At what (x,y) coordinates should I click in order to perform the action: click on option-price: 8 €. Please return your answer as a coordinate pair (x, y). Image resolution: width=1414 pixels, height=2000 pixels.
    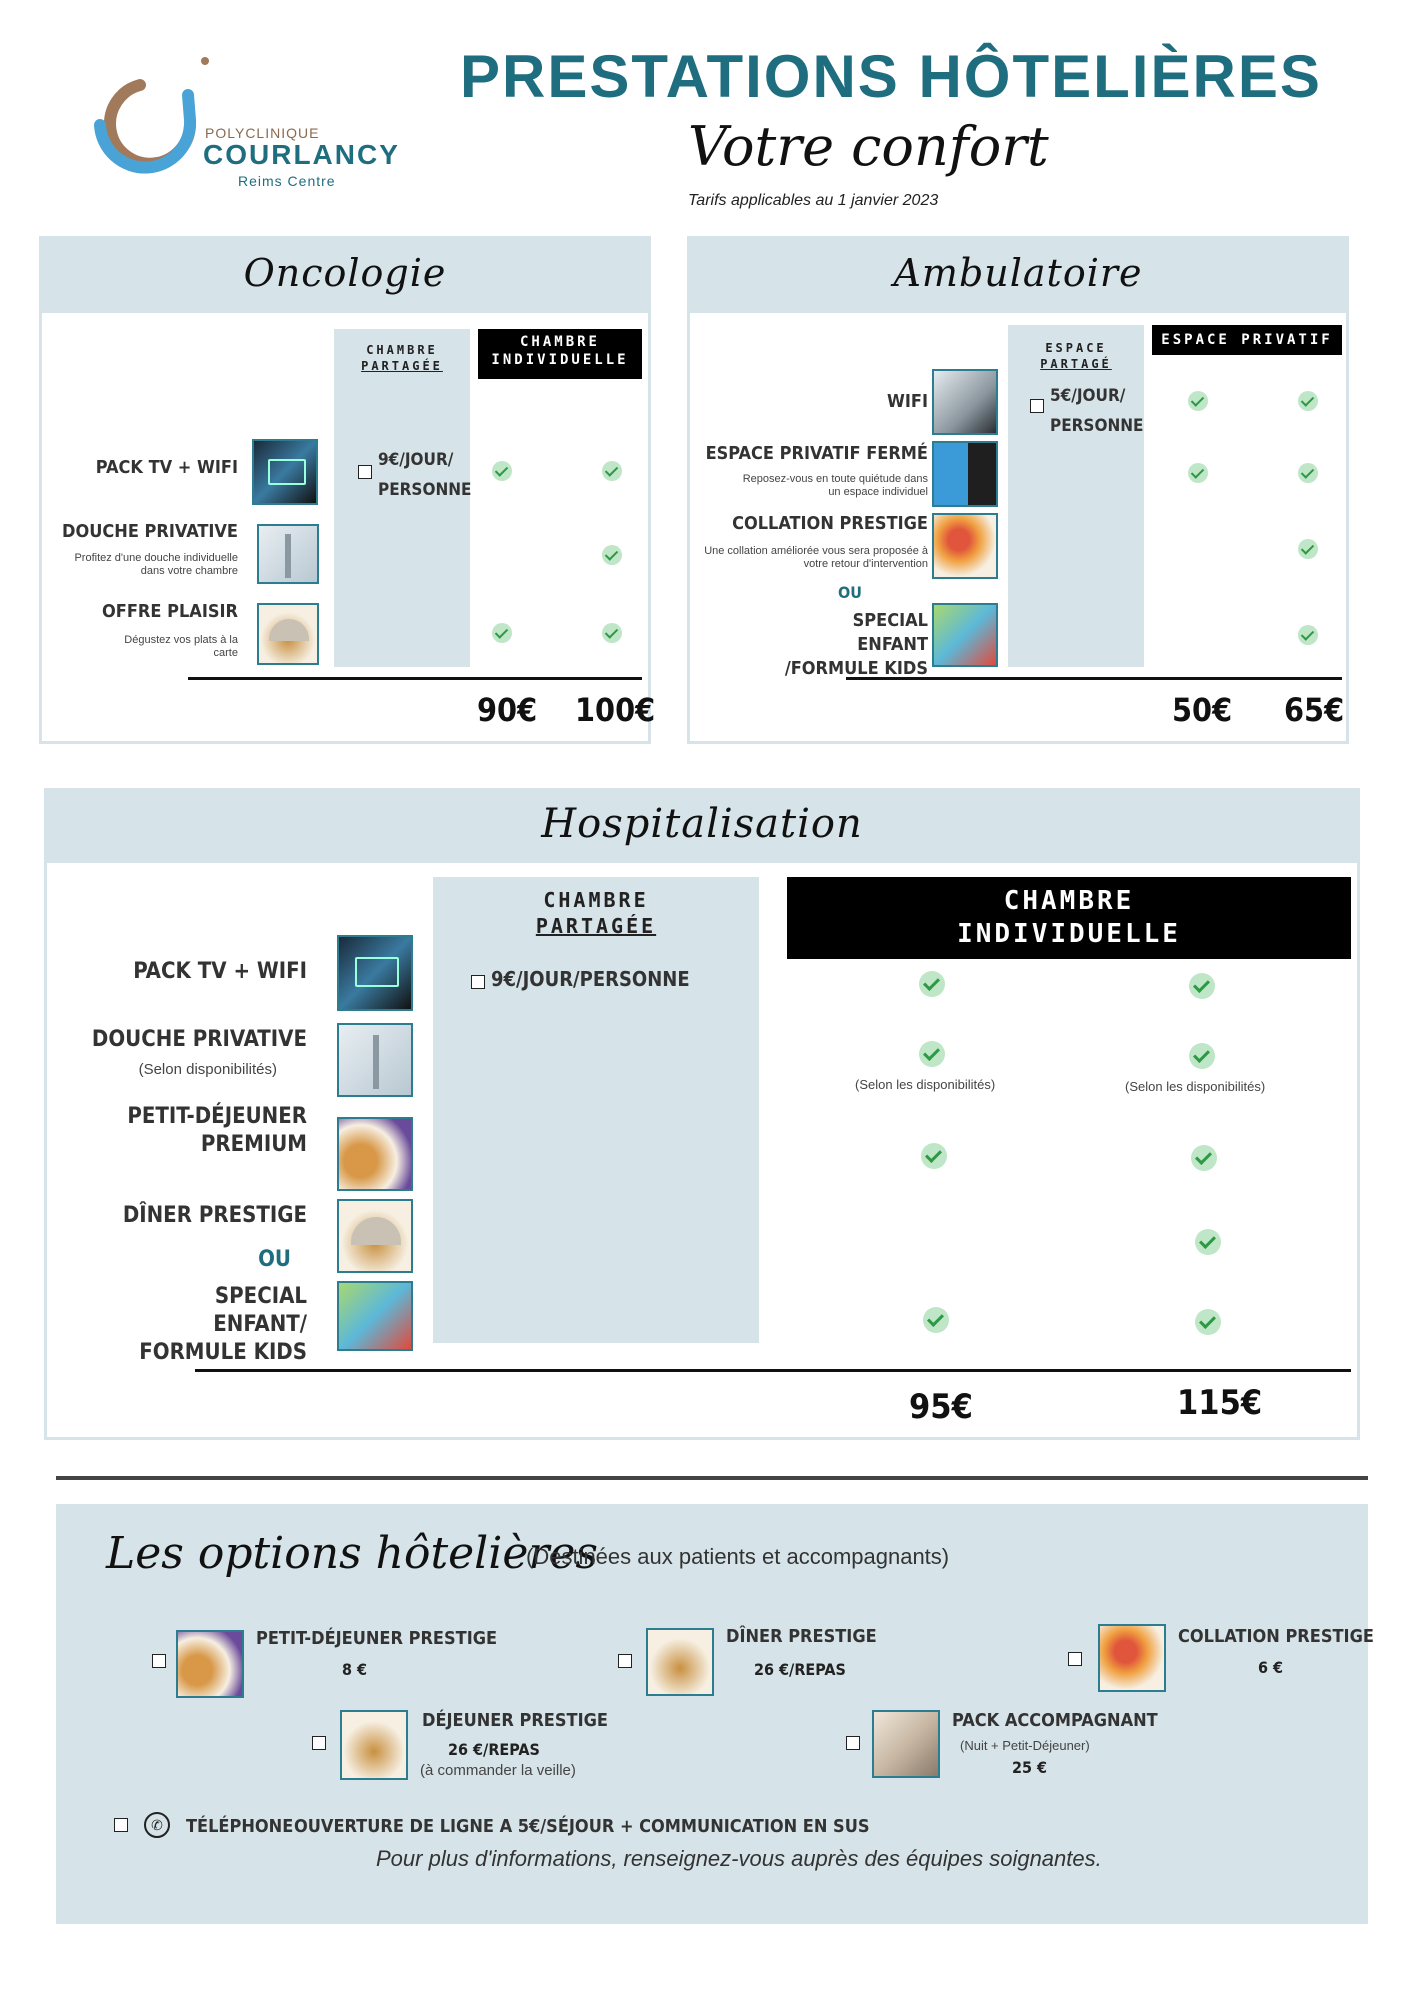
    Looking at the image, I should click on (355, 1669).